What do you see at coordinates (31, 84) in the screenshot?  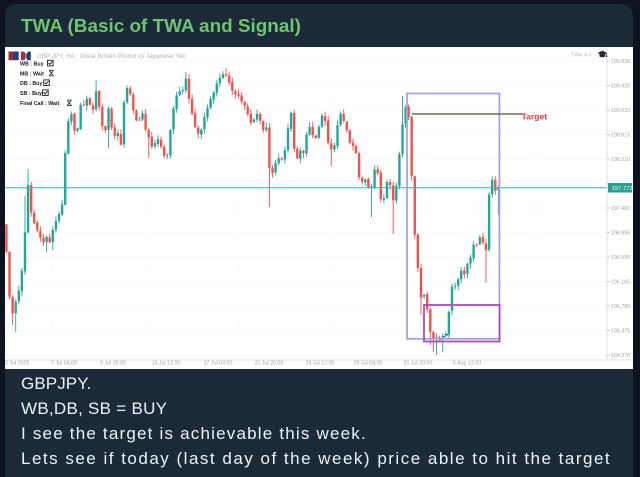 I see `svg-text: DB : Buy` at bounding box center [31, 84].